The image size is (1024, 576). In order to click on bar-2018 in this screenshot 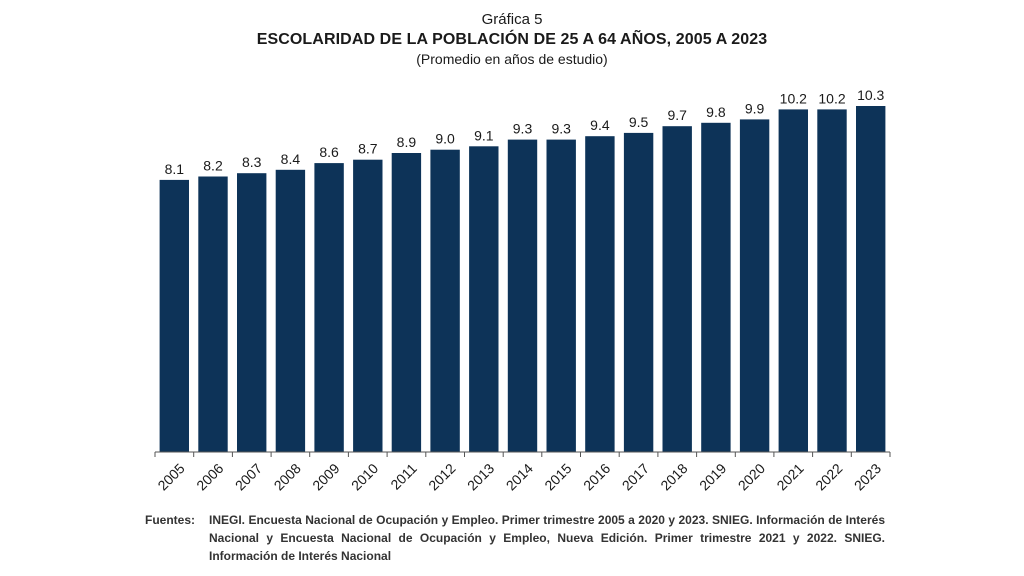, I will do `click(677, 289)`.